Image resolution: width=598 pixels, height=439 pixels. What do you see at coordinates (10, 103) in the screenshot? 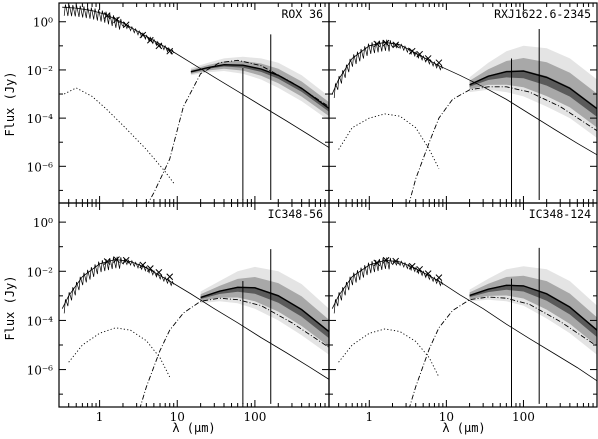
I see `y-axis-label-top: Flux (Jy)` at bounding box center [10, 103].